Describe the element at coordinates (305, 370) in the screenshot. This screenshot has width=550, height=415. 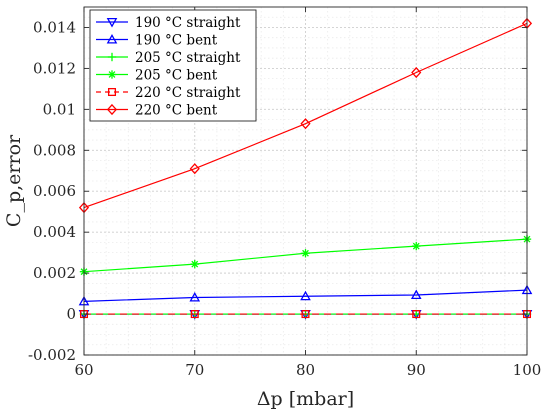
I see `x-tick-label: 80` at that location.